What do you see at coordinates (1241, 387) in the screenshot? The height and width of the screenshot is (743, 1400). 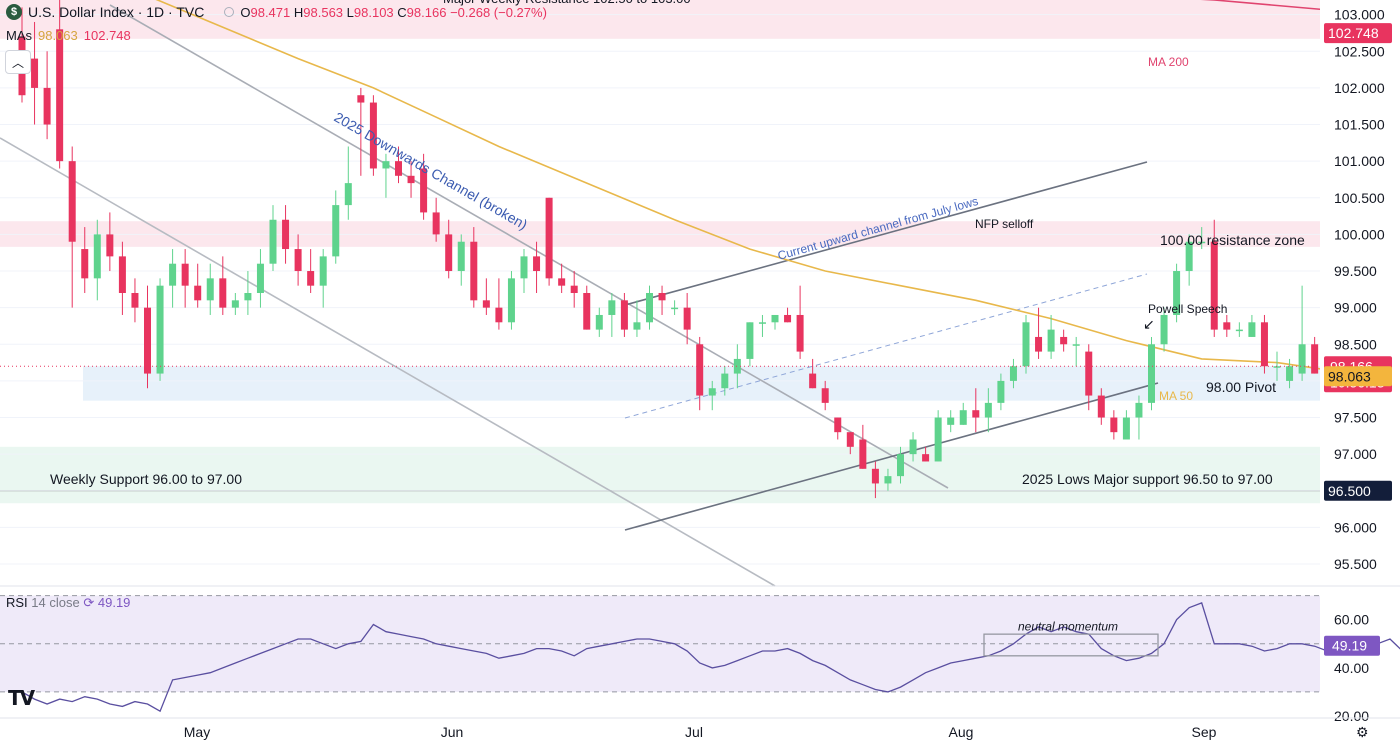 I see `pivot-label: 98.00 Pivot` at bounding box center [1241, 387].